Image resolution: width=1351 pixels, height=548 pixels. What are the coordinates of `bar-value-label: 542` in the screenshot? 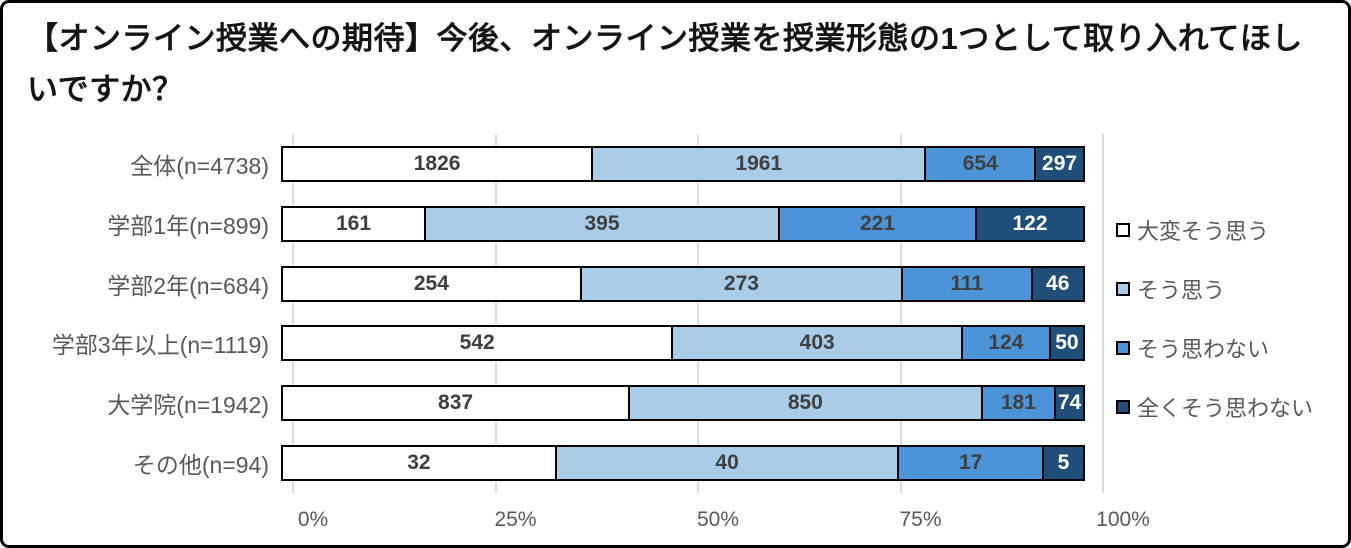 It's located at (477, 343).